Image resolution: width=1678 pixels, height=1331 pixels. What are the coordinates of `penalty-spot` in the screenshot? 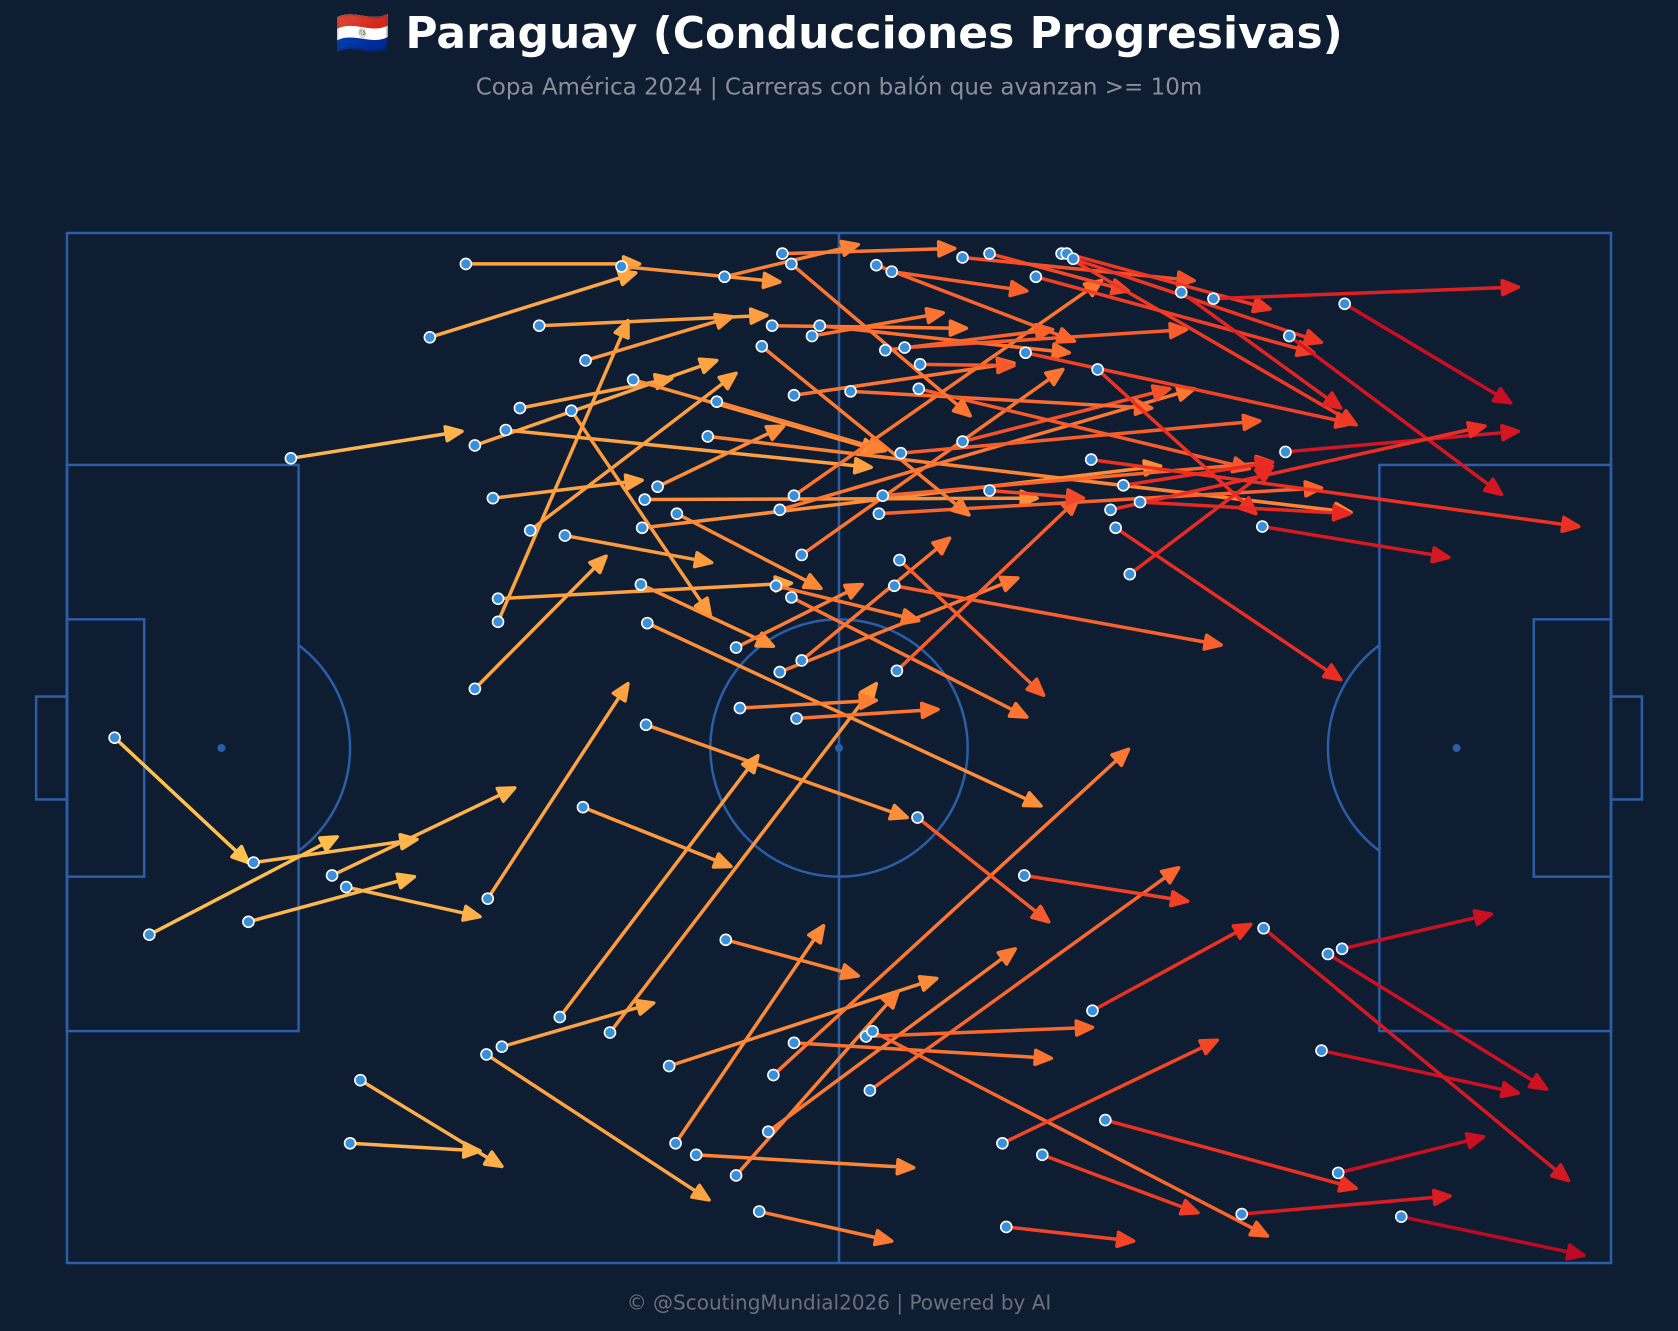 It's located at (1456, 748).